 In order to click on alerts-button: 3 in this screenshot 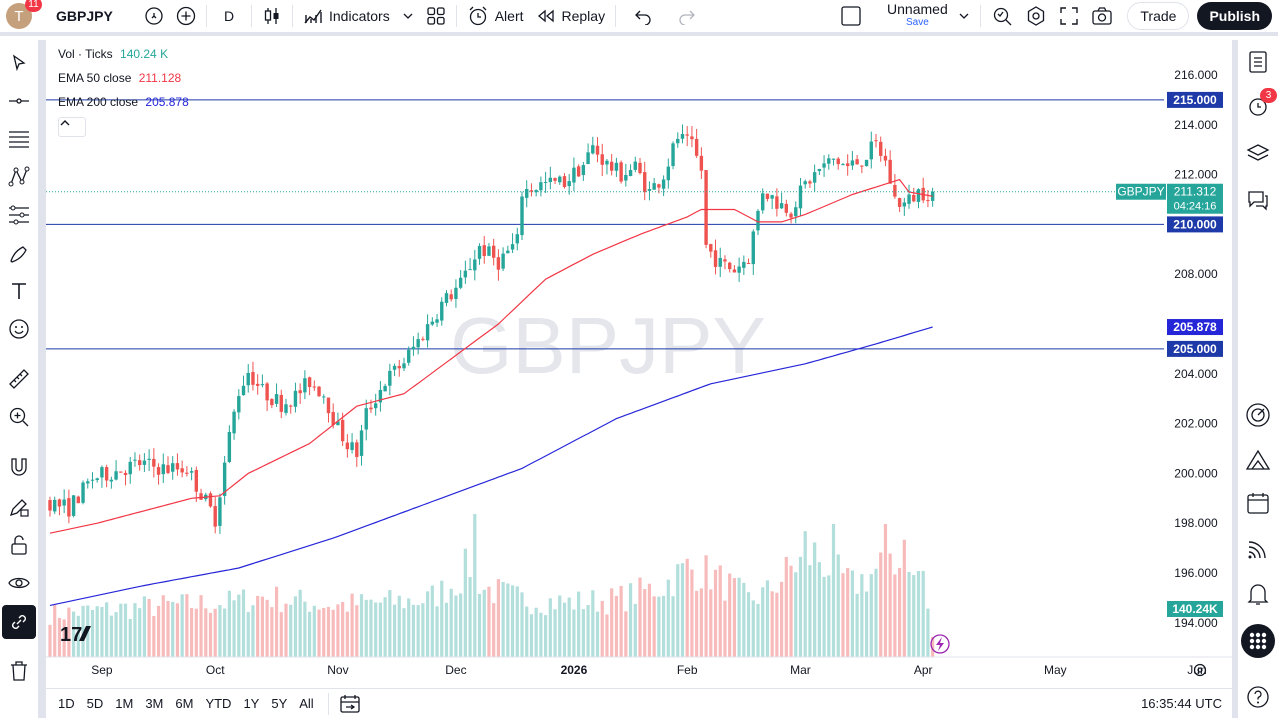, I will do `click(1259, 105)`.